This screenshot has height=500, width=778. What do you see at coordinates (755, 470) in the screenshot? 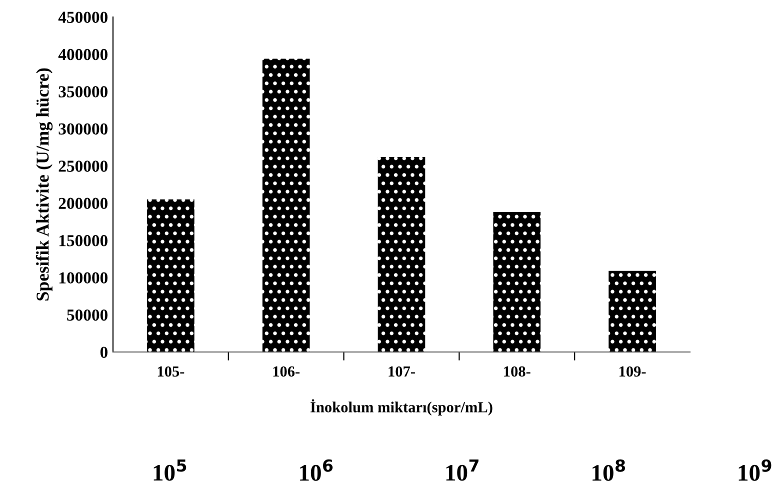
I see `text: 10$^{9}$` at bounding box center [755, 470].